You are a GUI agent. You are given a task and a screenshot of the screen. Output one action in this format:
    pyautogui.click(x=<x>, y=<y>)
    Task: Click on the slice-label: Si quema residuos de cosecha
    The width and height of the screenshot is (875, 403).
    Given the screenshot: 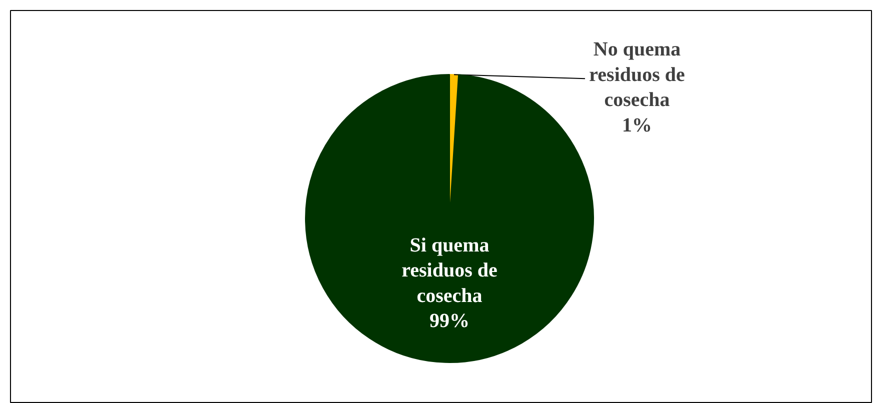 What is the action you would take?
    pyautogui.click(x=450, y=270)
    